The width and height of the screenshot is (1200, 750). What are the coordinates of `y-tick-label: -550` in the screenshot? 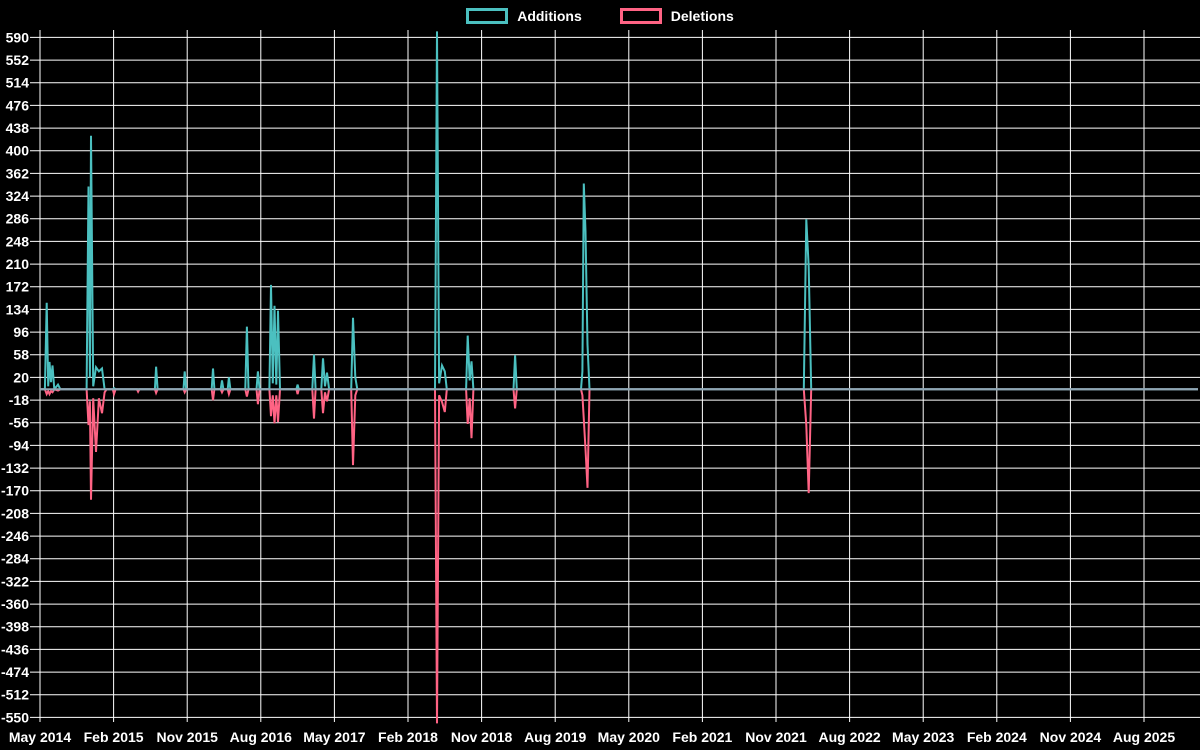 It's located at (15, 717).